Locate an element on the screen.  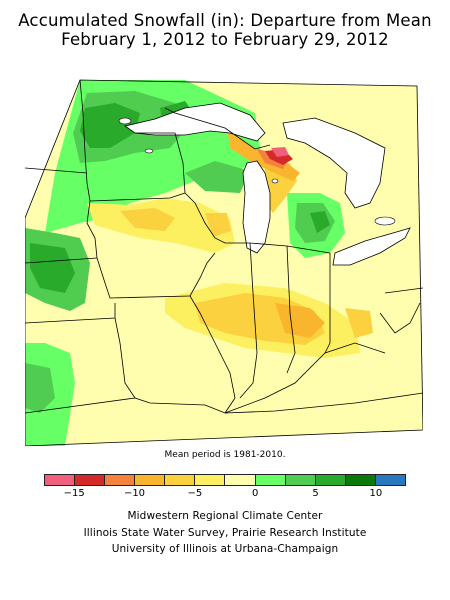
region-below-wi is located at coordinates (218, 225).